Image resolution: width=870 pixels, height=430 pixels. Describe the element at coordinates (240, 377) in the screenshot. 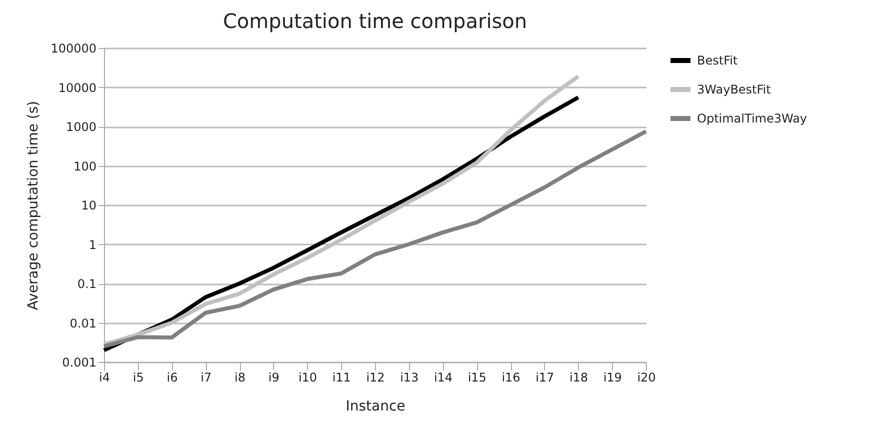

I see `x-tick-label: i8` at that location.